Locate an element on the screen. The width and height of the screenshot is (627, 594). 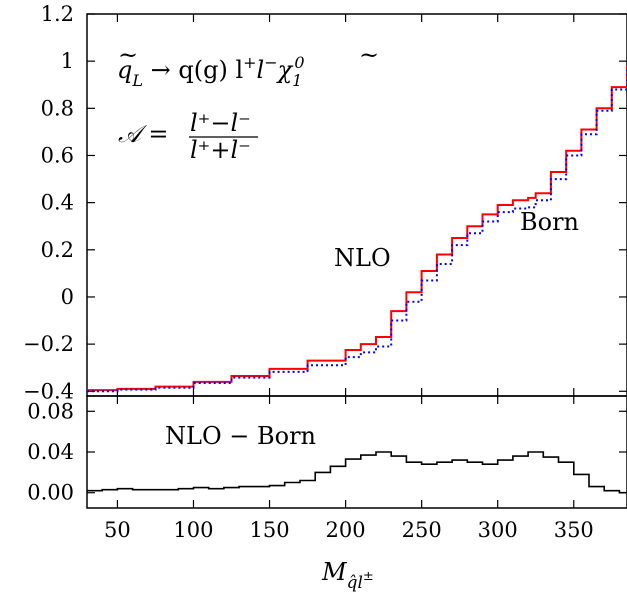
difference-y-tick-label: 0.04 is located at coordinates (50, 452).